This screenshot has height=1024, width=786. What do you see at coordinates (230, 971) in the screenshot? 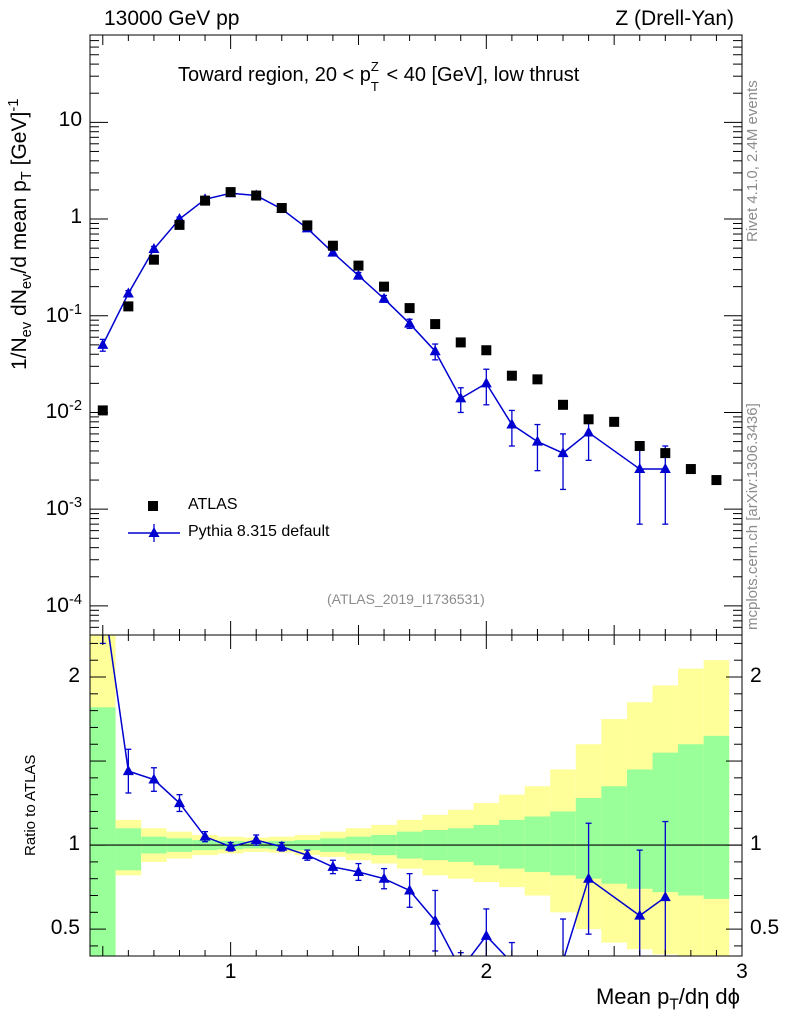
I see `x-tick-label: 1` at bounding box center [230, 971].